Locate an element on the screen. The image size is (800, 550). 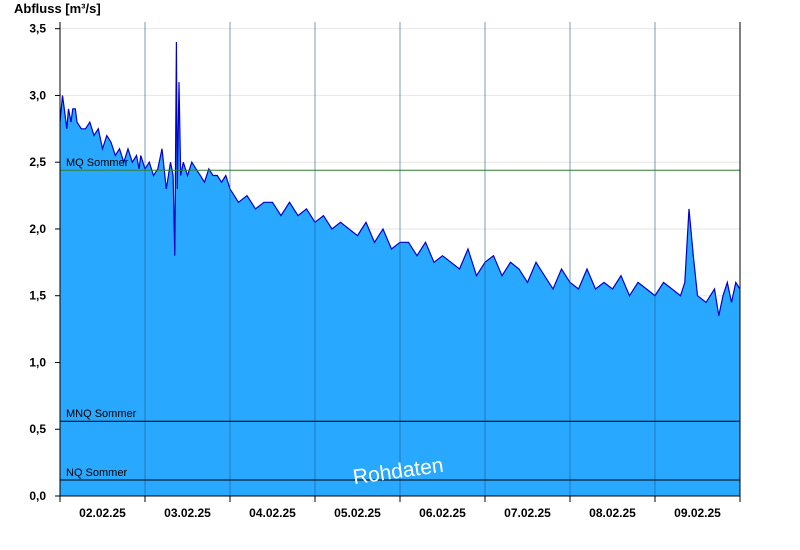
reference-line-label: MNQ Sommer is located at coordinates (101, 414).